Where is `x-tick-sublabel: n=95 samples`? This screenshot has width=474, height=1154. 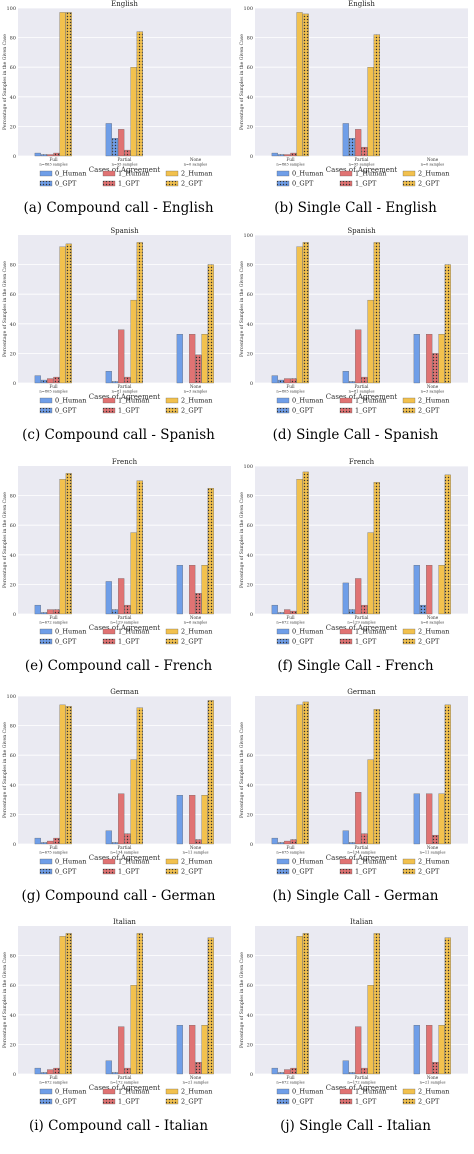 x-tick-sublabel: n=95 samples is located at coordinates (362, 165).